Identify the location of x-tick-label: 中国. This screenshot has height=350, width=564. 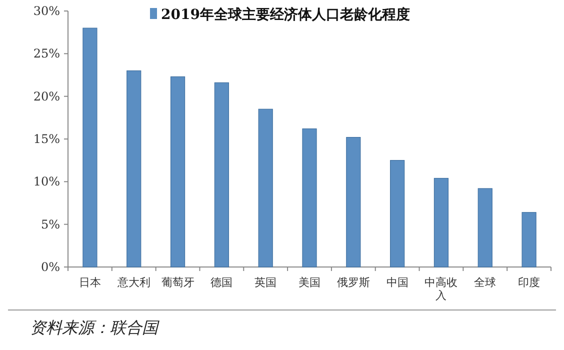
(397, 282).